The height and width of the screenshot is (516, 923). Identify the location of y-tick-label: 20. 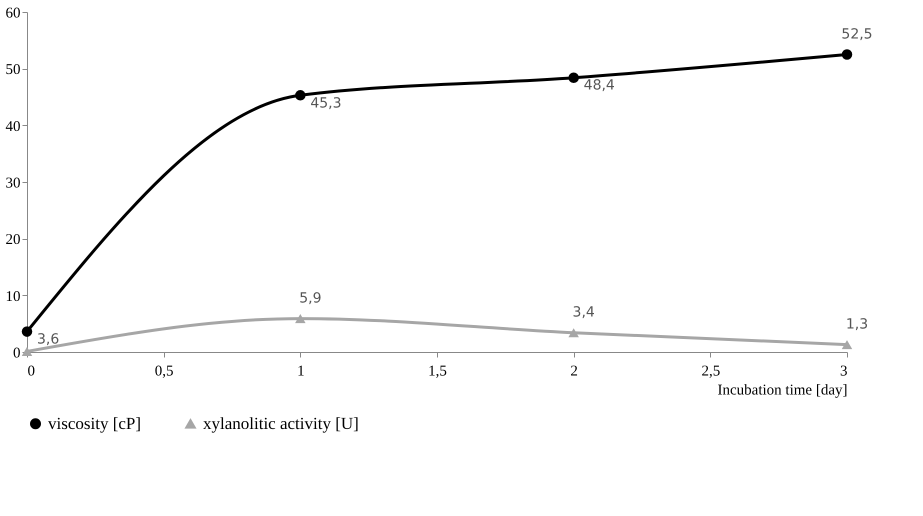
(13, 240).